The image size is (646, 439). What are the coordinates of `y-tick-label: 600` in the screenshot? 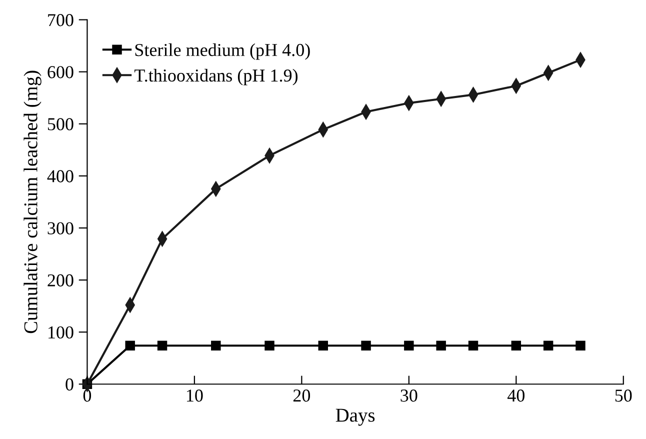 It's located at (61, 72).